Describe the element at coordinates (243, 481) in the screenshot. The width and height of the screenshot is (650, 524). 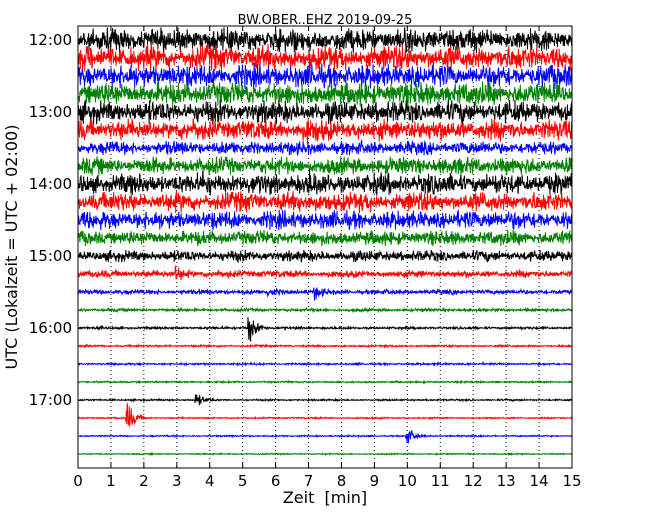
I see `x-tick-label: 5` at that location.